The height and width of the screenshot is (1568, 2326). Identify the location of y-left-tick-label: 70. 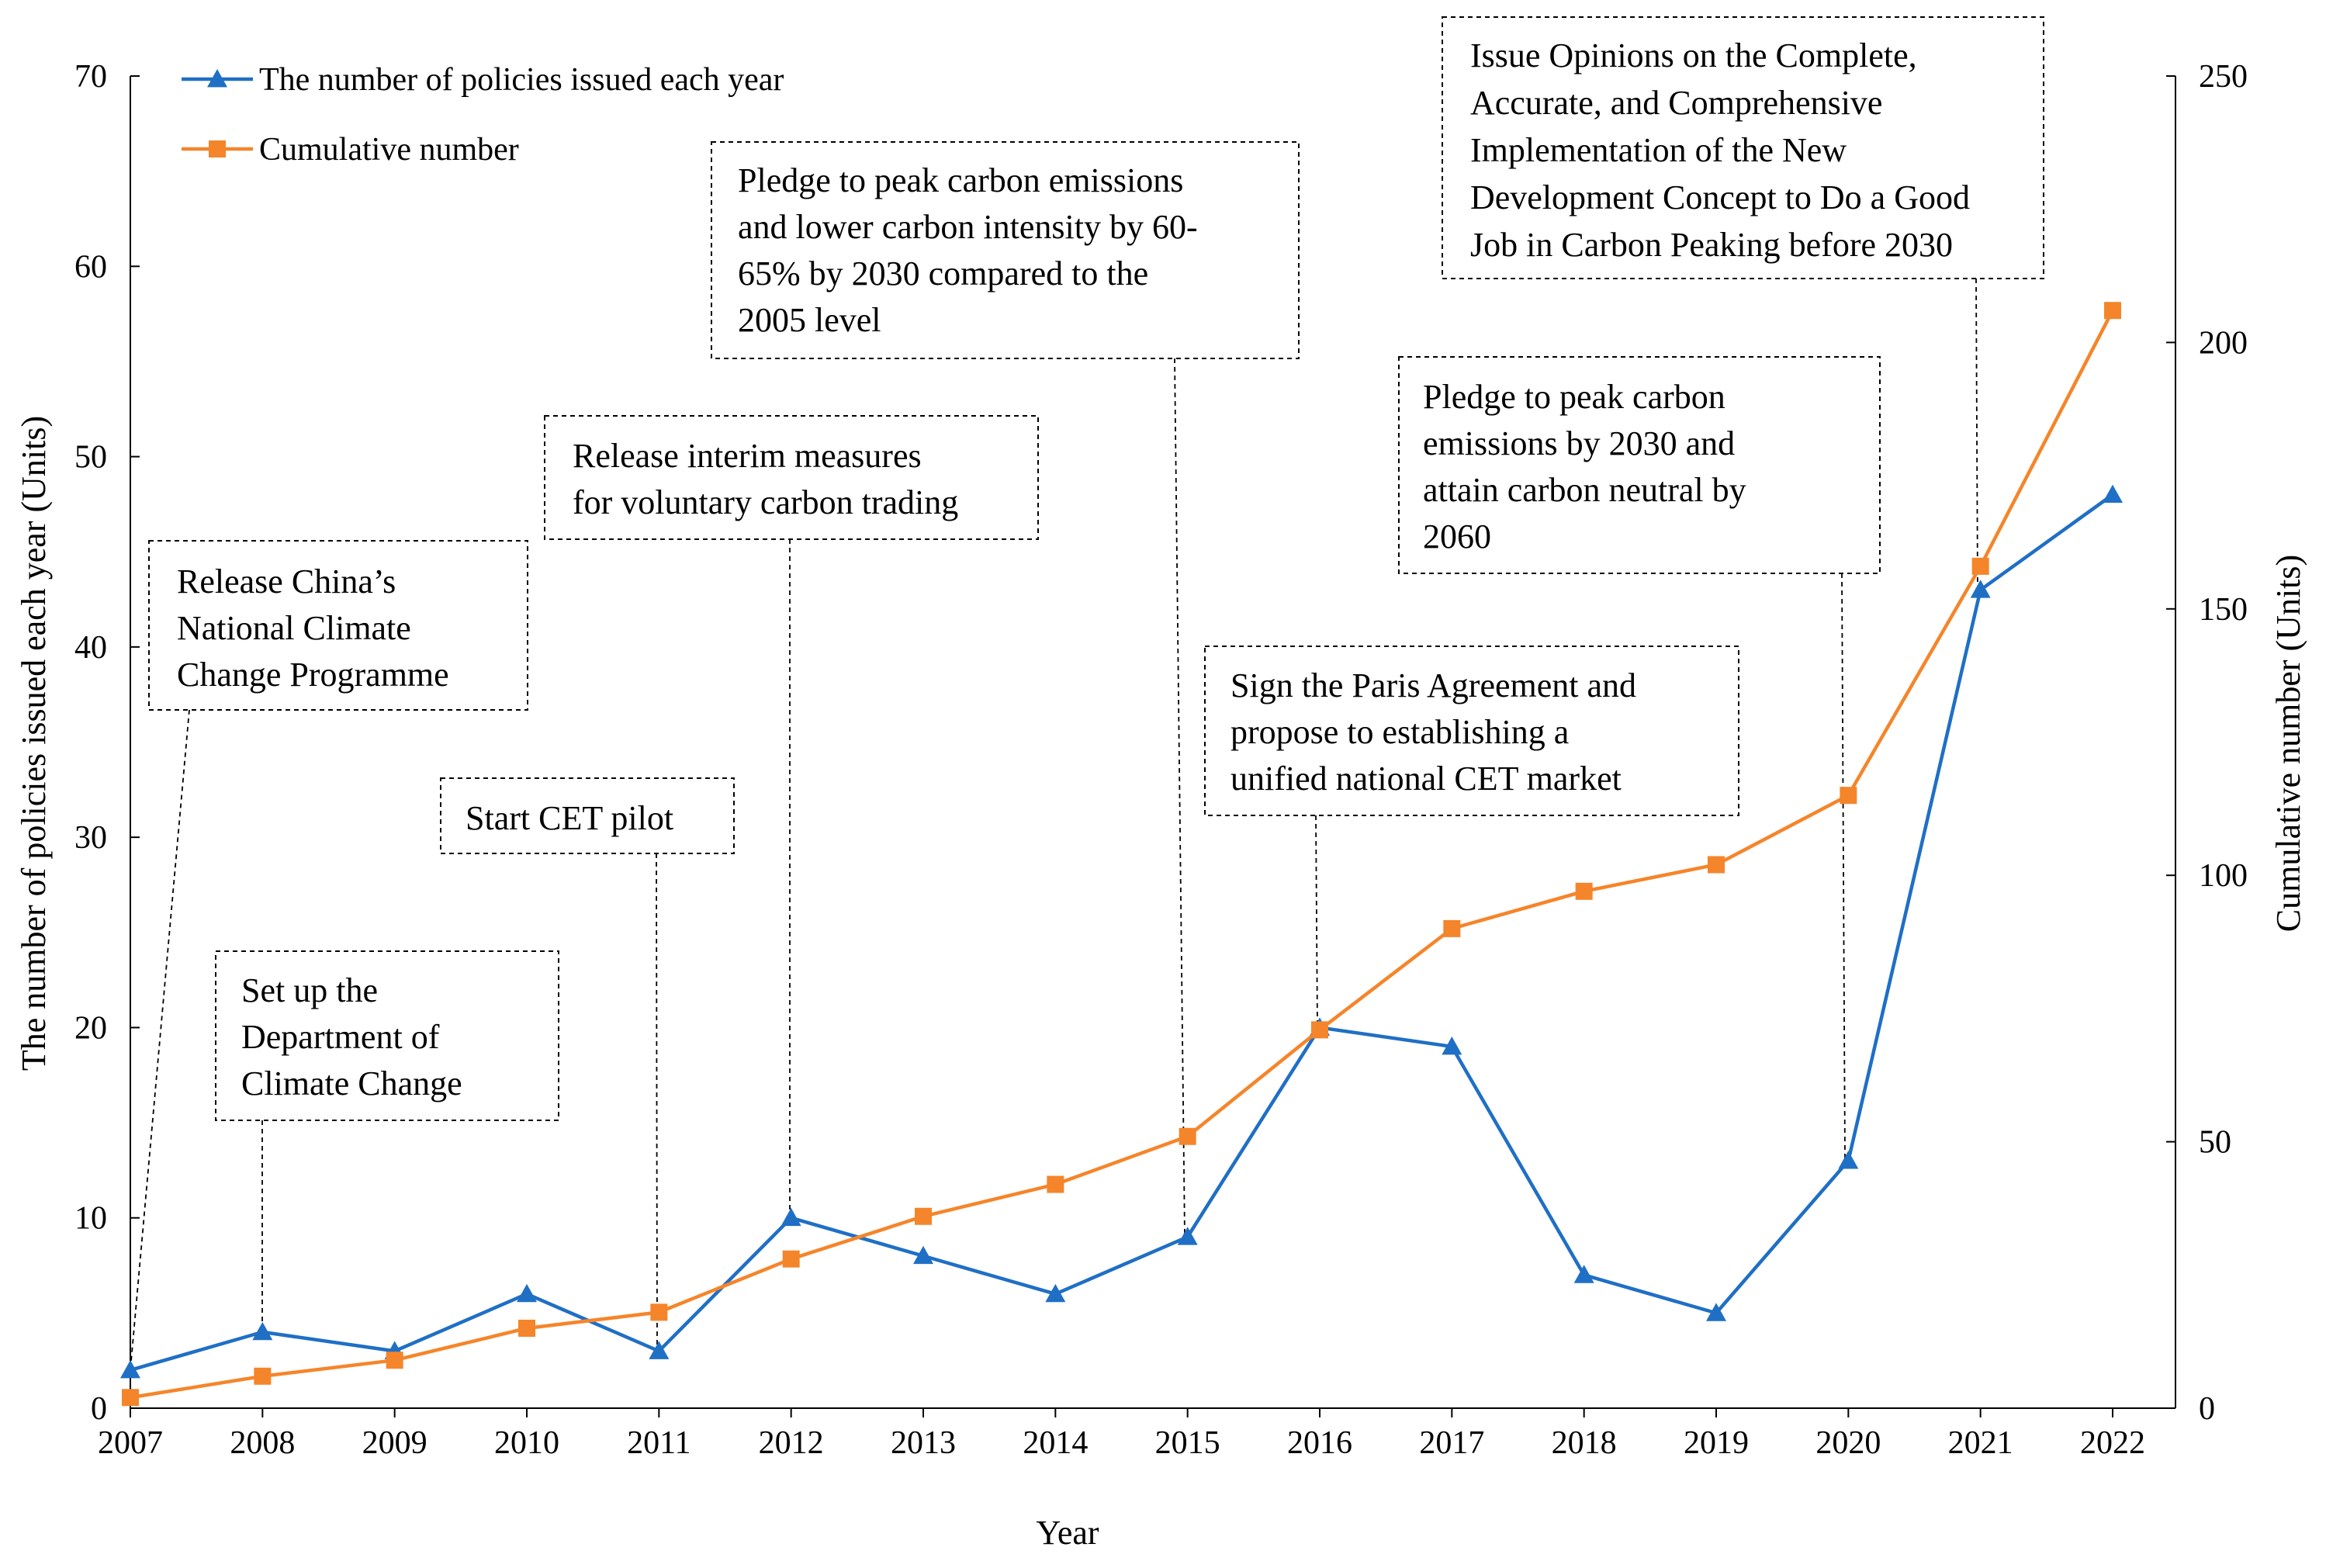
(90, 77).